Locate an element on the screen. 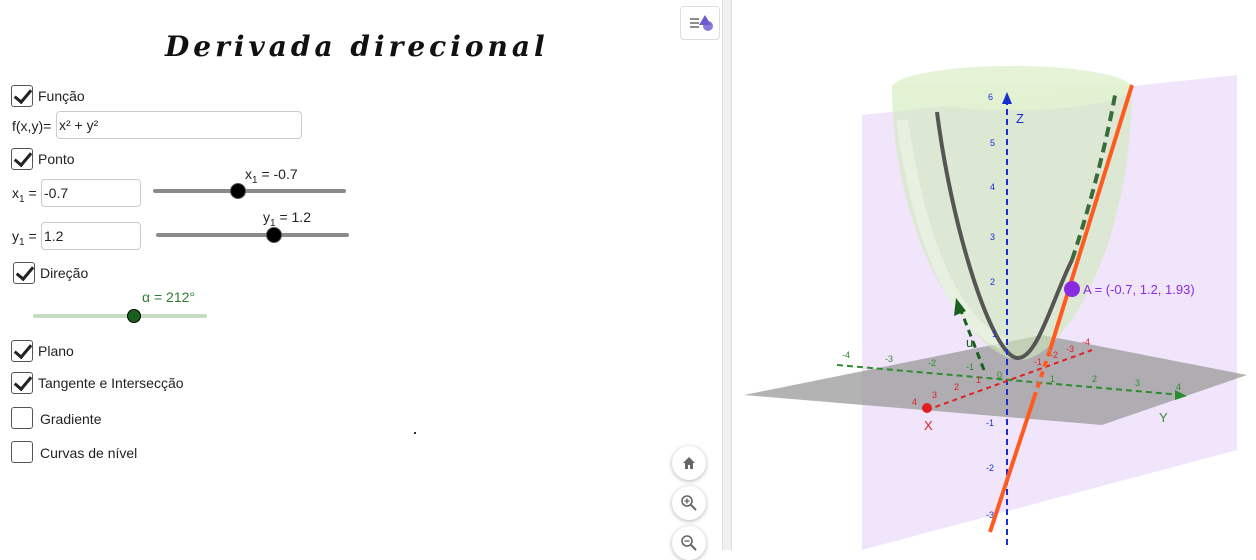  x-tick: 4 is located at coordinates (914, 402).